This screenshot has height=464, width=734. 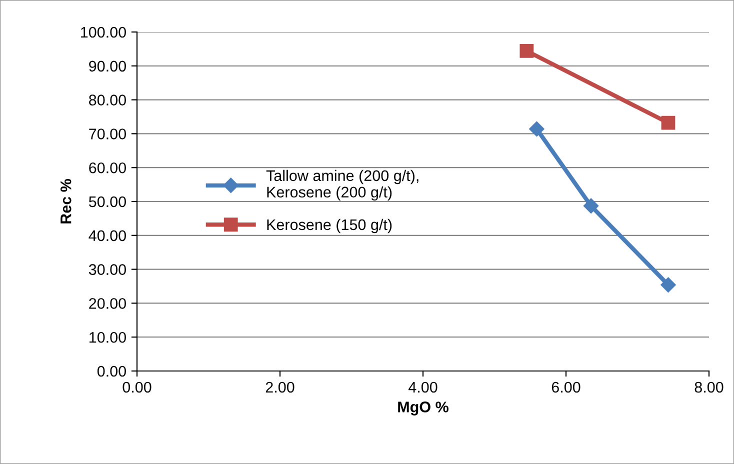 I want to click on y-tick-label: 20.00, so click(x=107, y=303).